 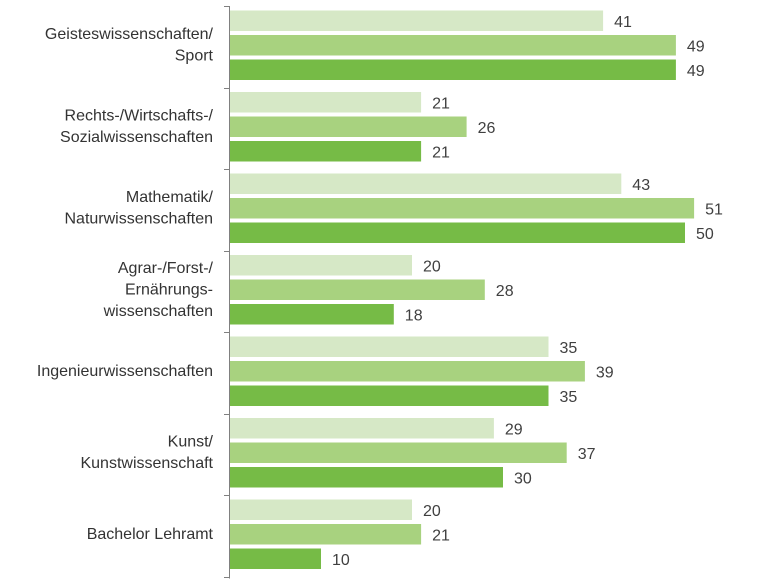 I want to click on category-label-line: Bachelor Lehramt, so click(x=150, y=534).